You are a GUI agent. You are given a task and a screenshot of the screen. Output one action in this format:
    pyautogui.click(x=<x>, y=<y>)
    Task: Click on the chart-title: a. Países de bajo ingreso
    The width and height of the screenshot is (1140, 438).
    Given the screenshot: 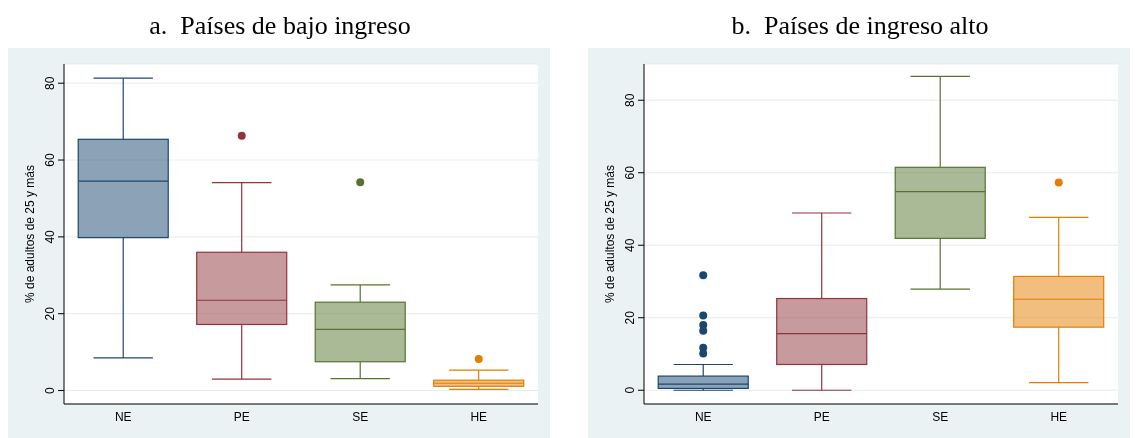 What is the action you would take?
    pyautogui.click(x=280, y=26)
    